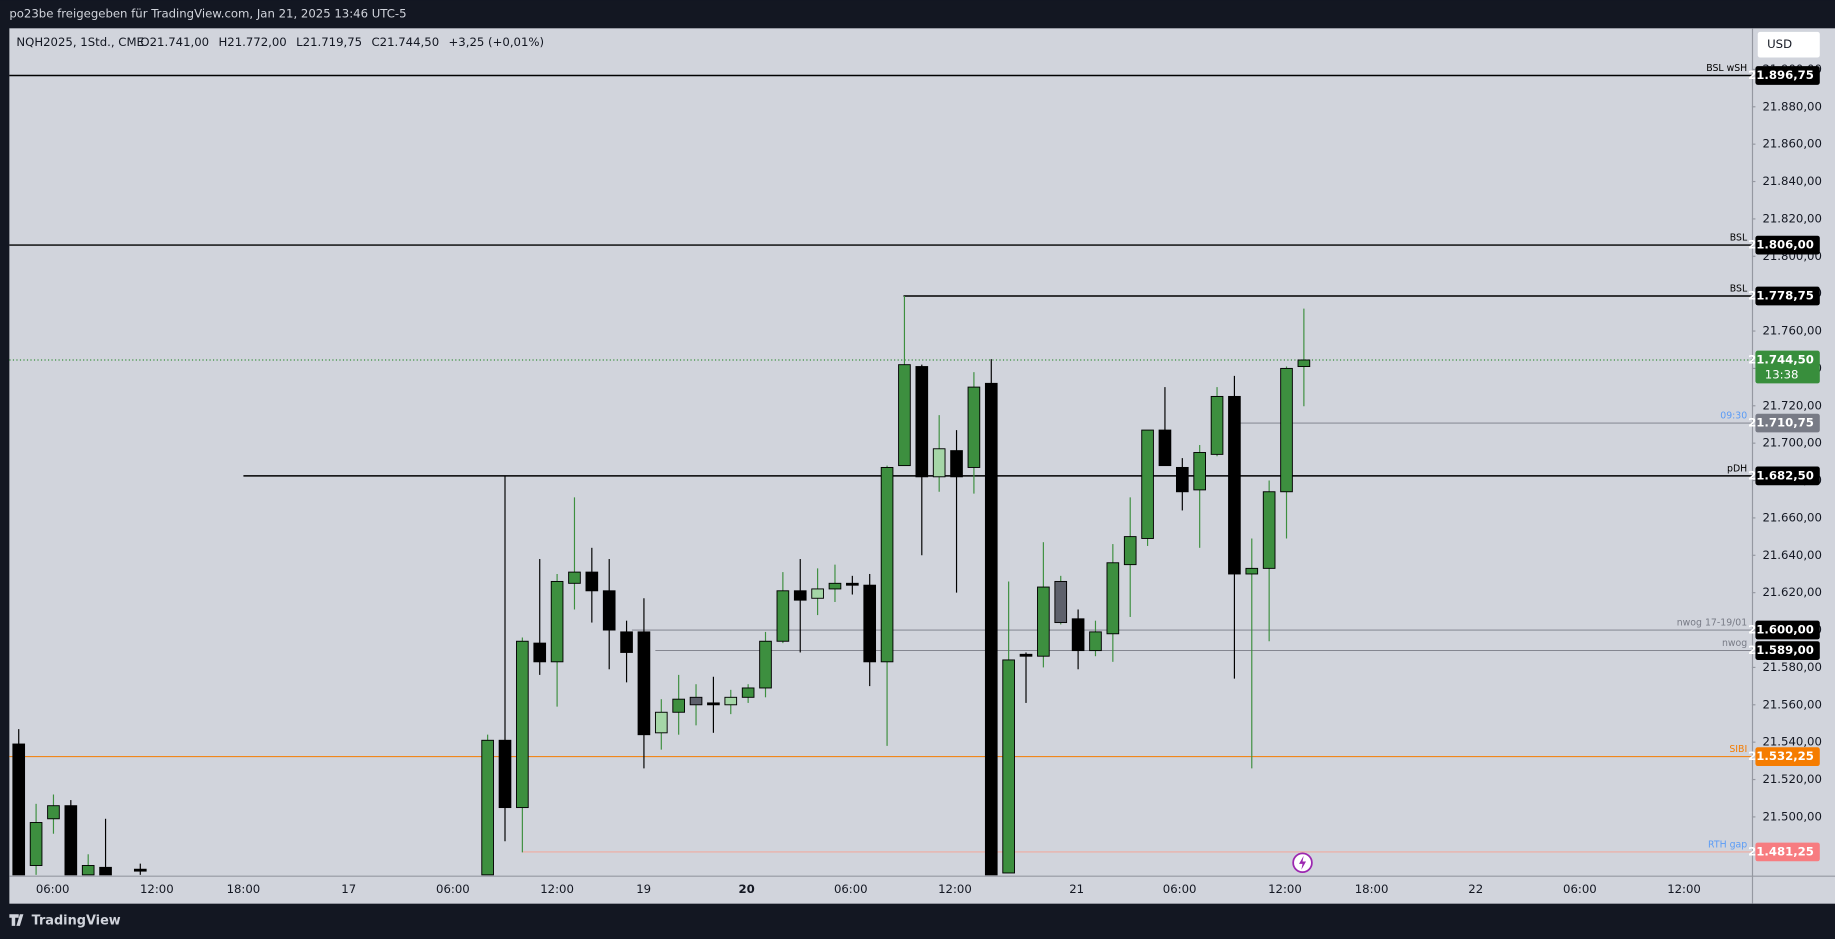 Image resolution: width=1835 pixels, height=939 pixels. I want to click on x-tick-label: 22, so click(1475, 889).